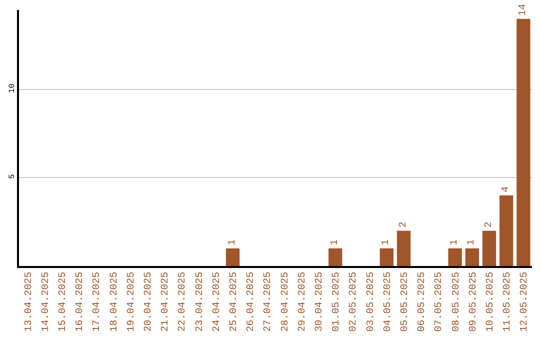 Image resolution: width=540 pixels, height=340 pixels. What do you see at coordinates (508, 302) in the screenshot?
I see `x-tick-label: 11.05.2025` at bounding box center [508, 302].